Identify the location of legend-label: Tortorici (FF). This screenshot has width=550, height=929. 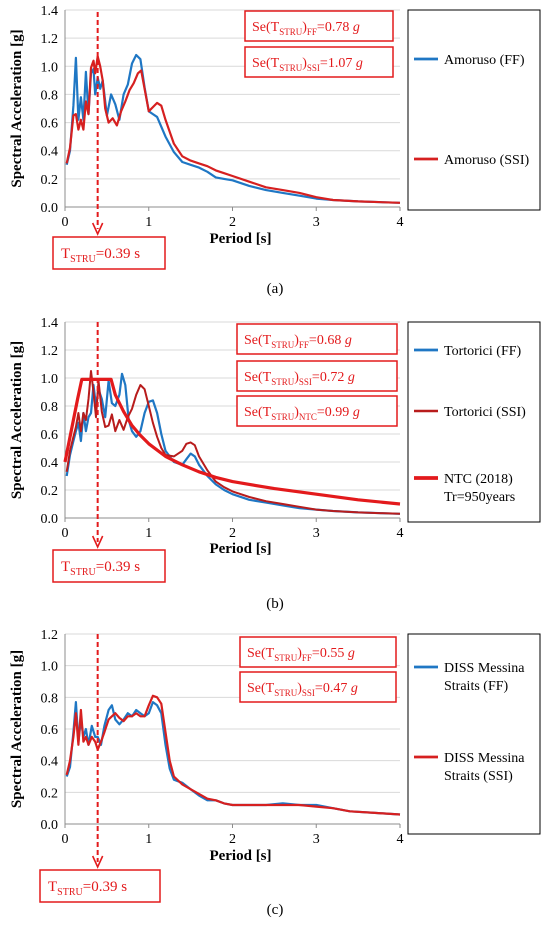
(483, 351).